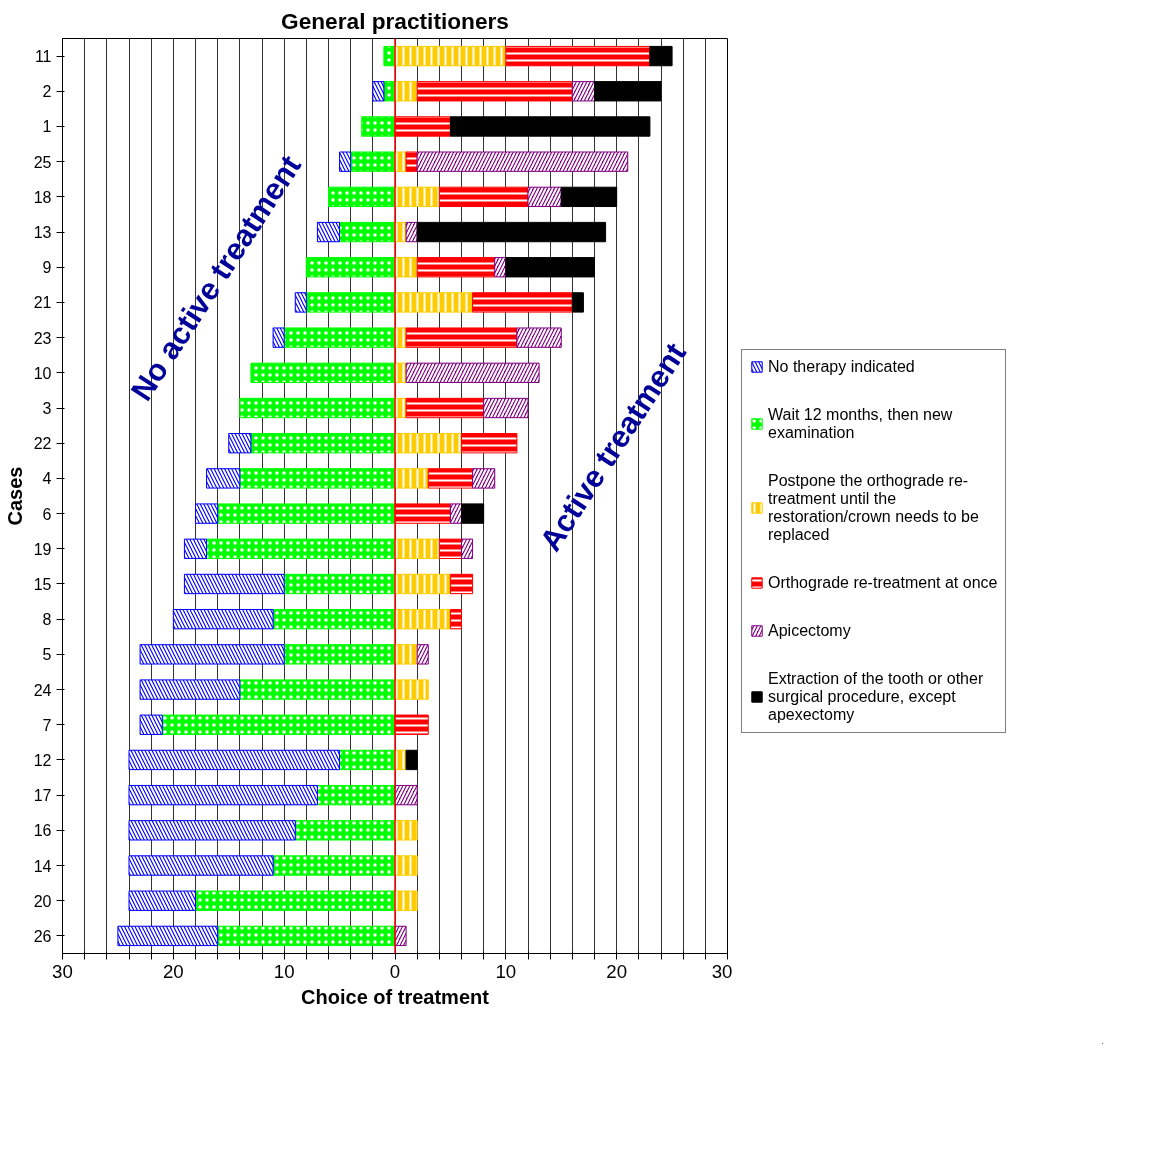 Image resolution: width=1151 pixels, height=1160 pixels. I want to click on y-tick-label: 22, so click(42, 444).